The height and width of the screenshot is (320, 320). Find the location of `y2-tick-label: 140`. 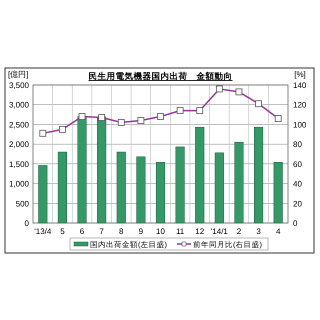

y2-tick-label: 140 is located at coordinates (300, 85).